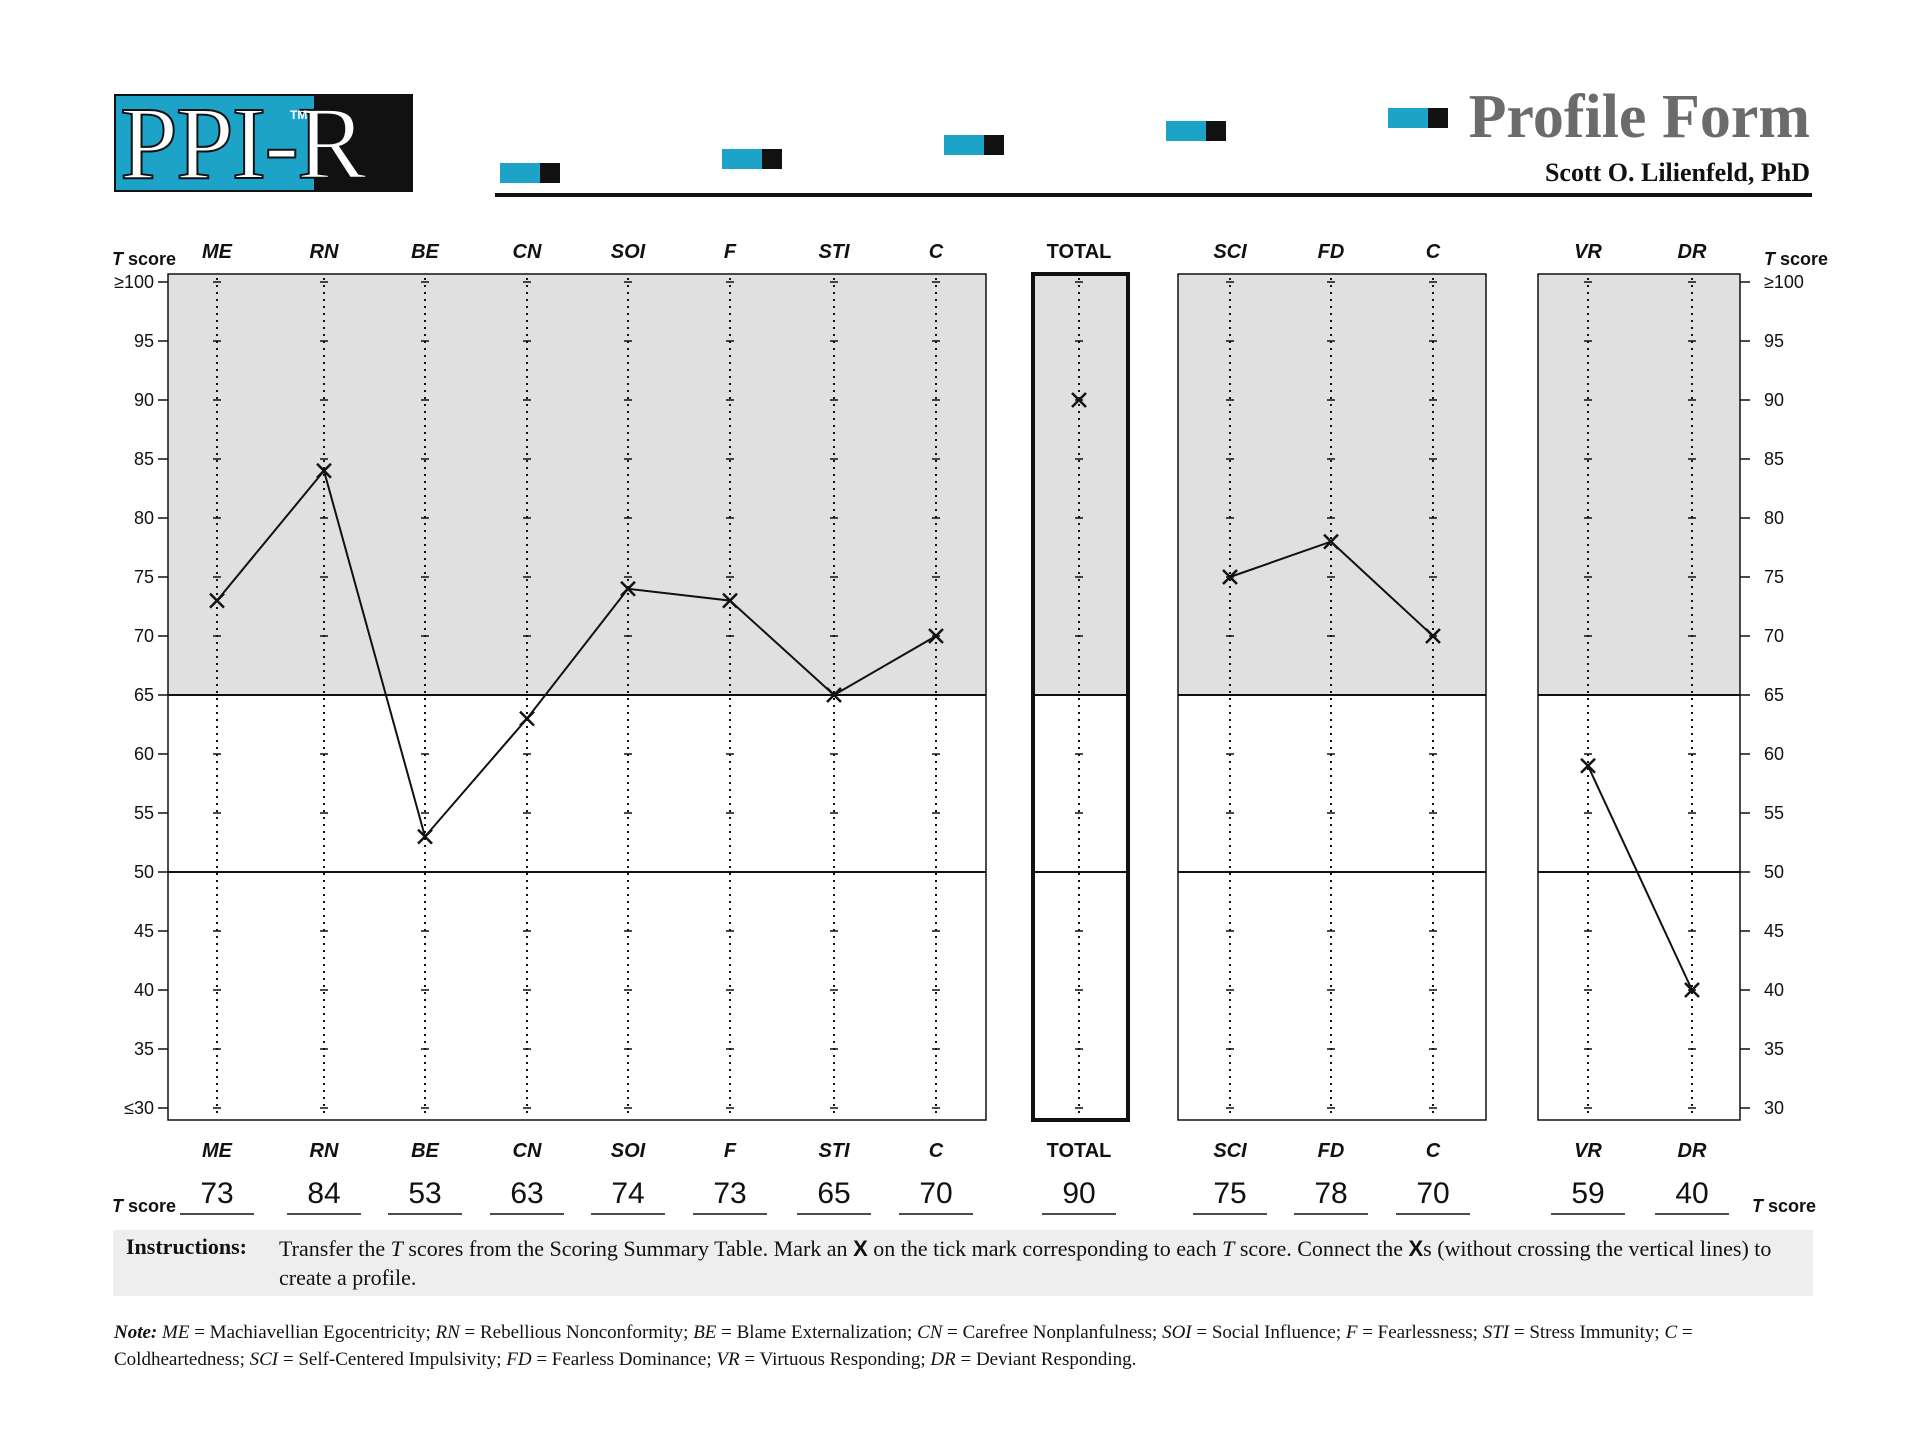 The image size is (1905, 1435). What do you see at coordinates (144, 518) in the screenshot?
I see `y-tick-label-left: 80` at bounding box center [144, 518].